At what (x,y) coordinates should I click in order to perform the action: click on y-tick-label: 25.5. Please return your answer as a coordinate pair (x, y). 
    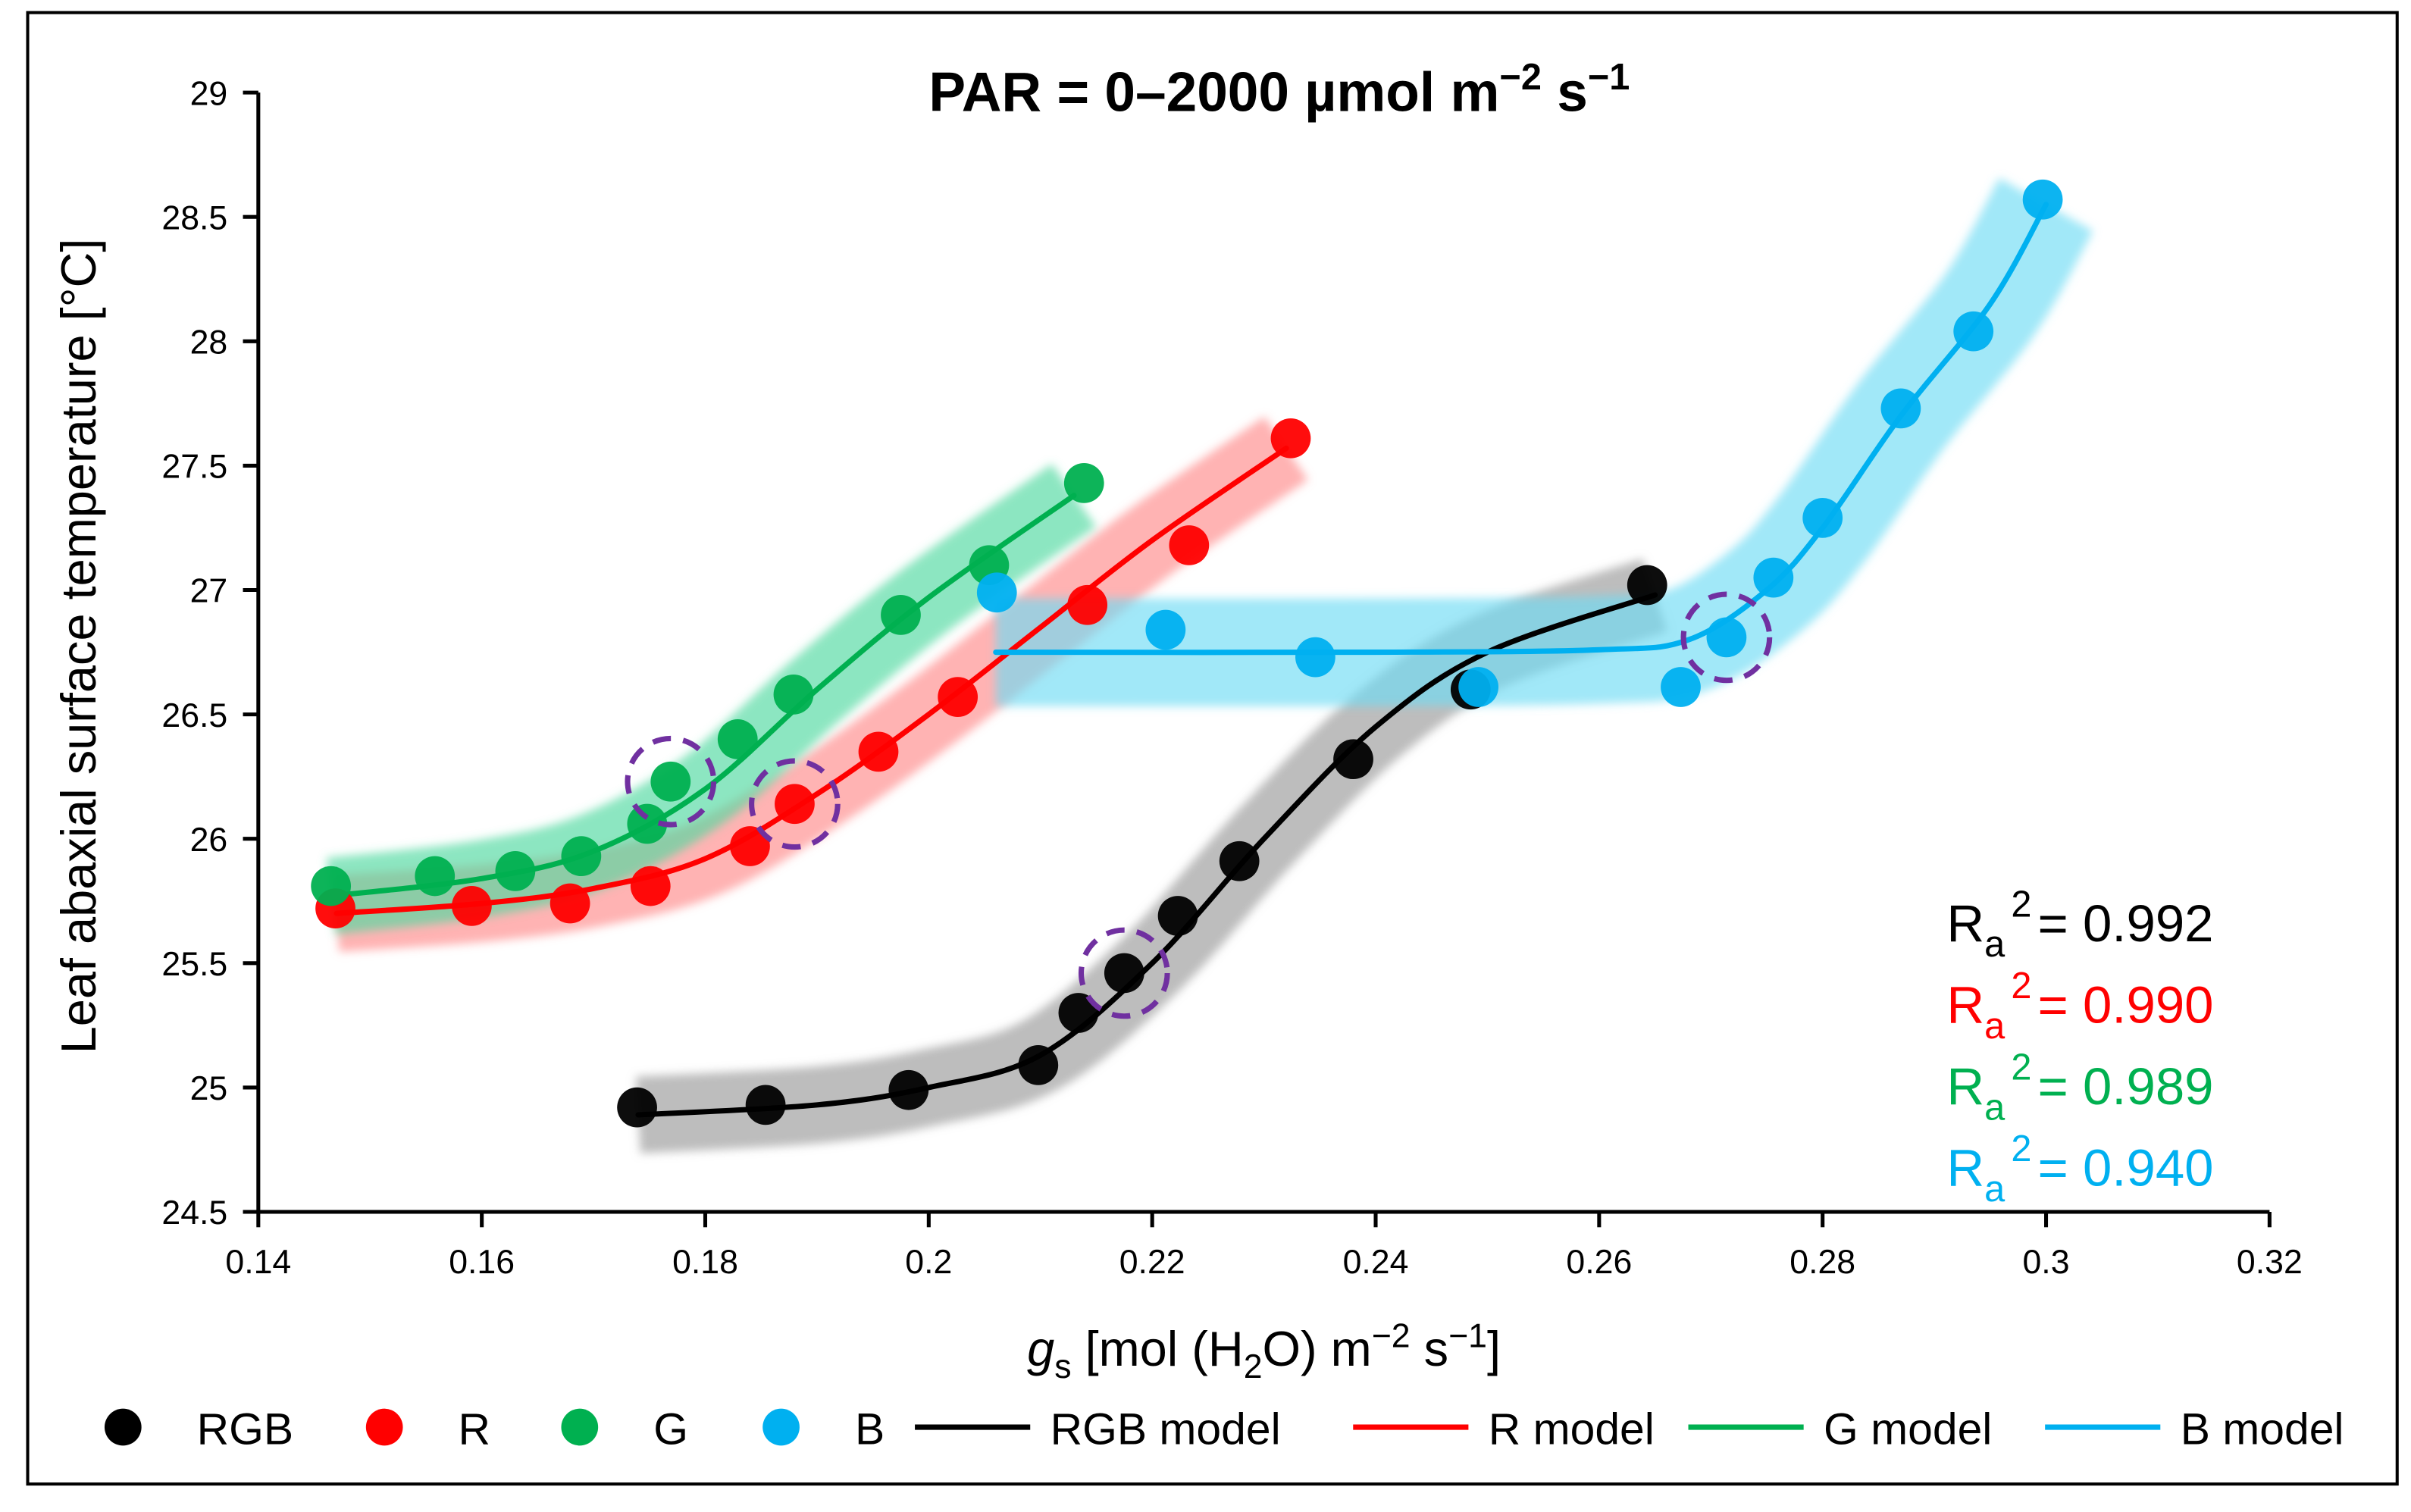
    Looking at the image, I should click on (194, 965).